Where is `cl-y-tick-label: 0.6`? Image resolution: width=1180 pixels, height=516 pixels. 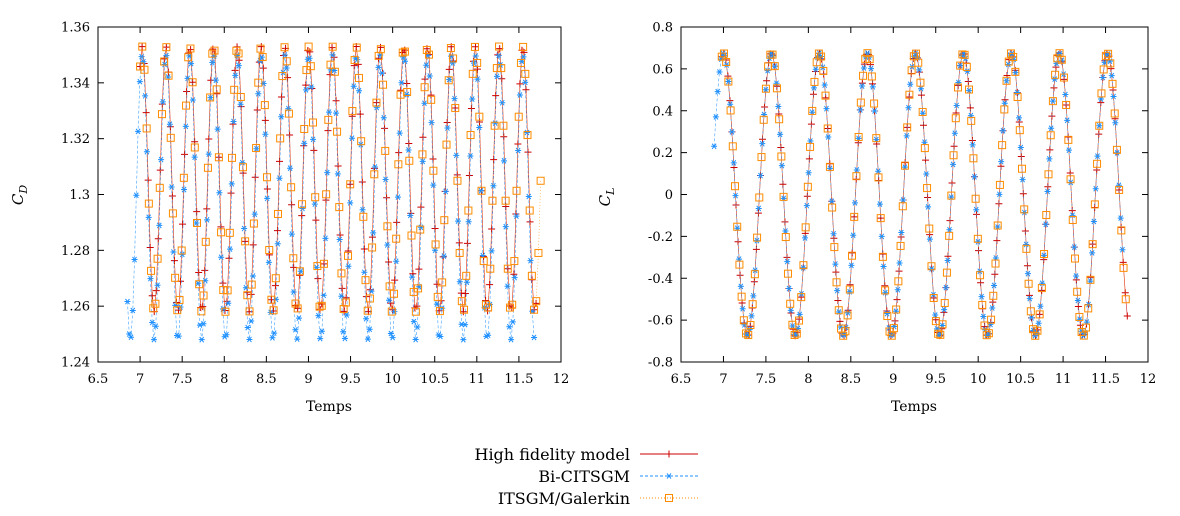
cl-y-tick-label: 0.6 is located at coordinates (662, 69).